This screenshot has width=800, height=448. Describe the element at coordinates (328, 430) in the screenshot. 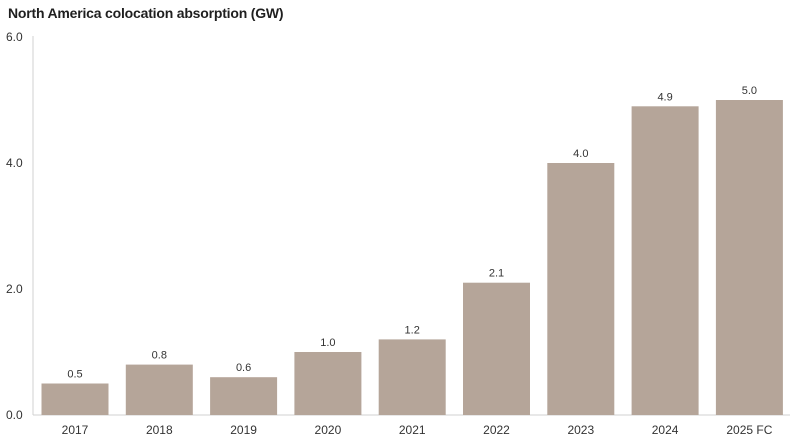

I see `x-tick-label: 2020` at that location.